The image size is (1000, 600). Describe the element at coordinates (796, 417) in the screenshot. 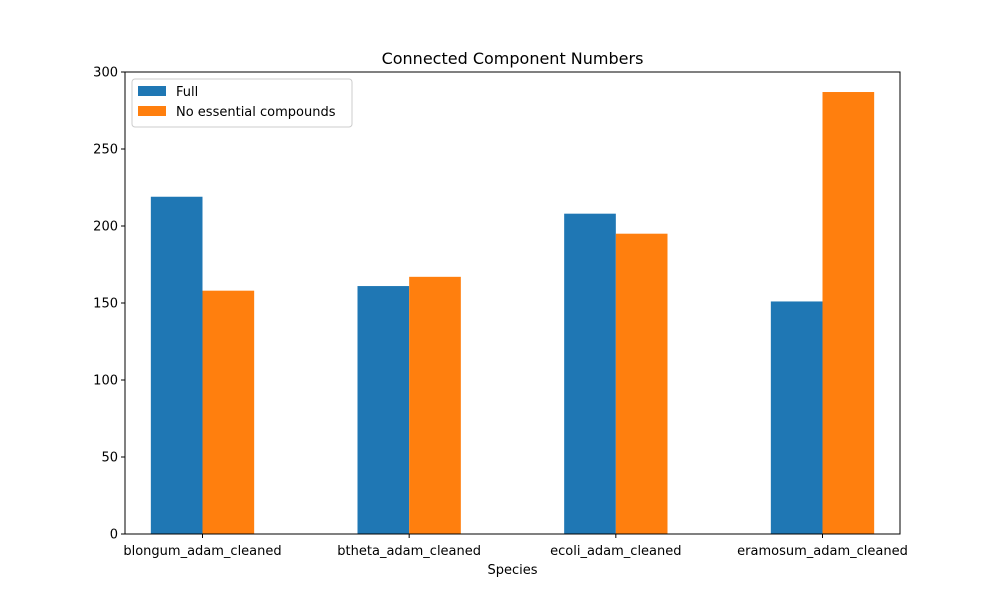

I see `bar-full-eramosum_adam_cleaned` at that location.